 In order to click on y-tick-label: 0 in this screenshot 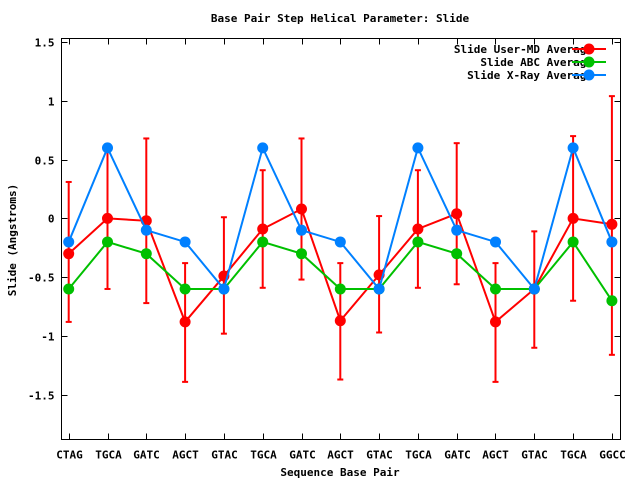, I will do `click(51, 219)`.